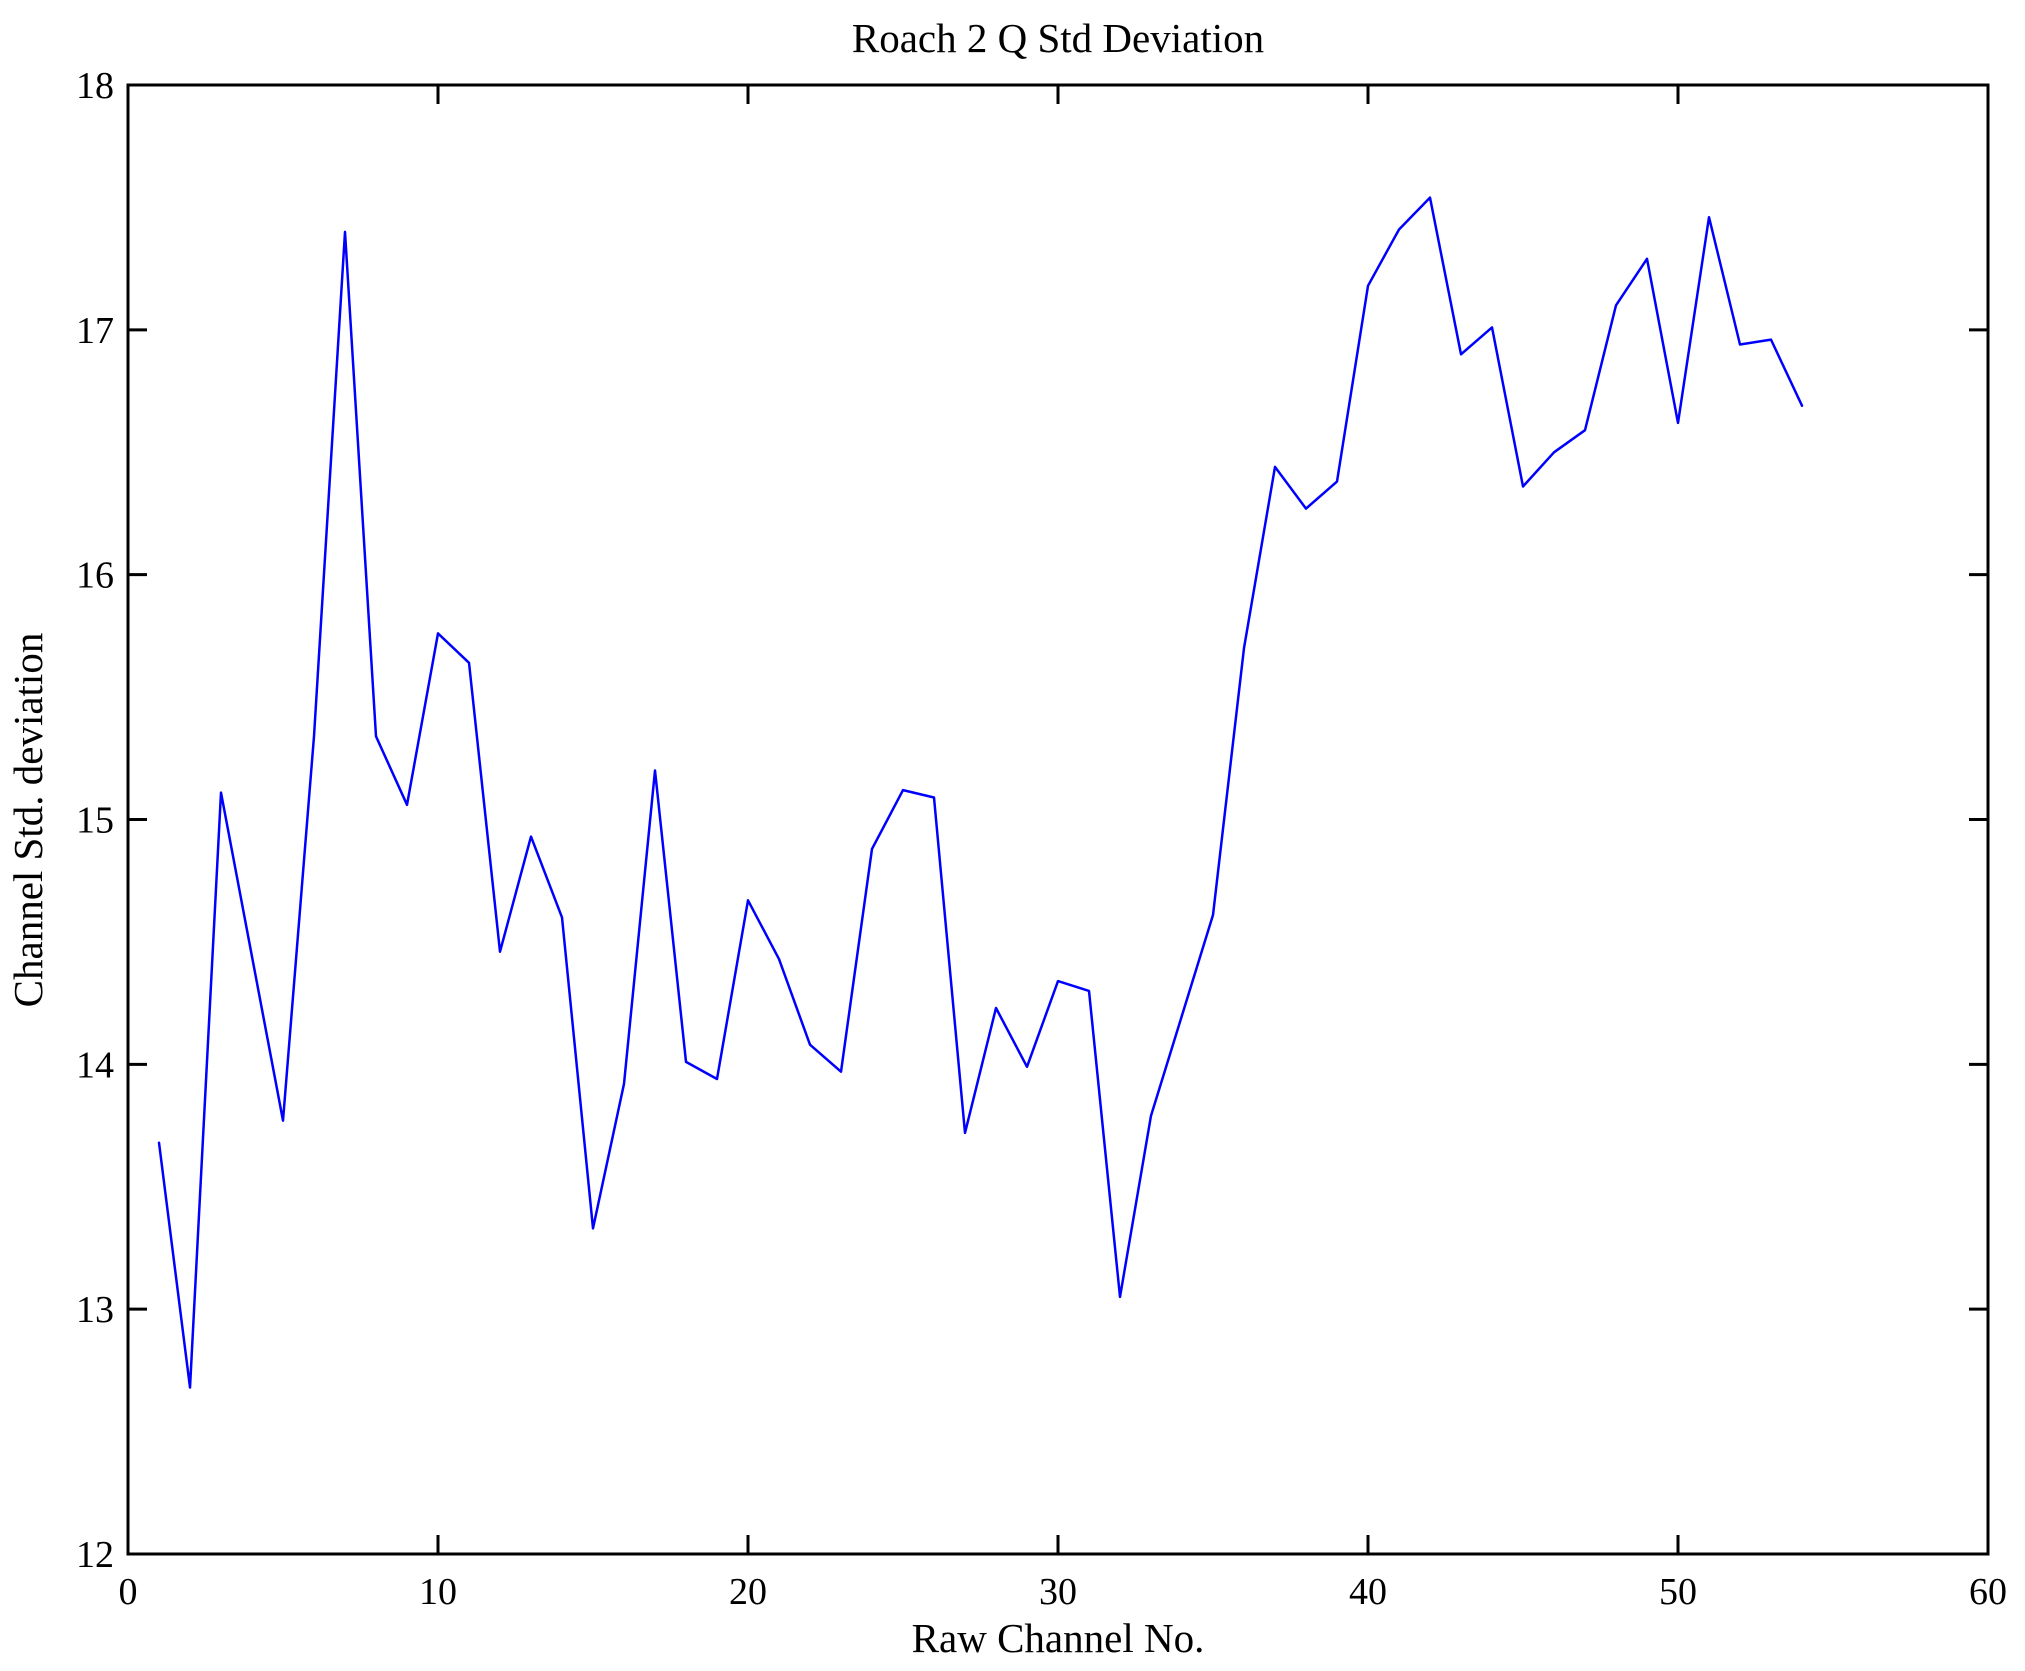 The width and height of the screenshot is (2025, 1671). What do you see at coordinates (95, 1065) in the screenshot?
I see `y-tick-label: 14` at bounding box center [95, 1065].